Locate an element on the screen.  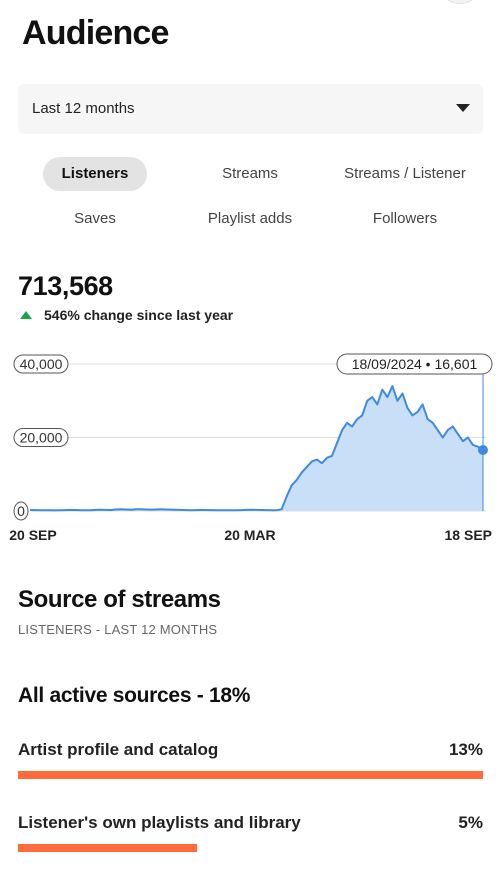
section-subtitle: LISTENERS - LAST 12 MONTHS is located at coordinates (118, 629).